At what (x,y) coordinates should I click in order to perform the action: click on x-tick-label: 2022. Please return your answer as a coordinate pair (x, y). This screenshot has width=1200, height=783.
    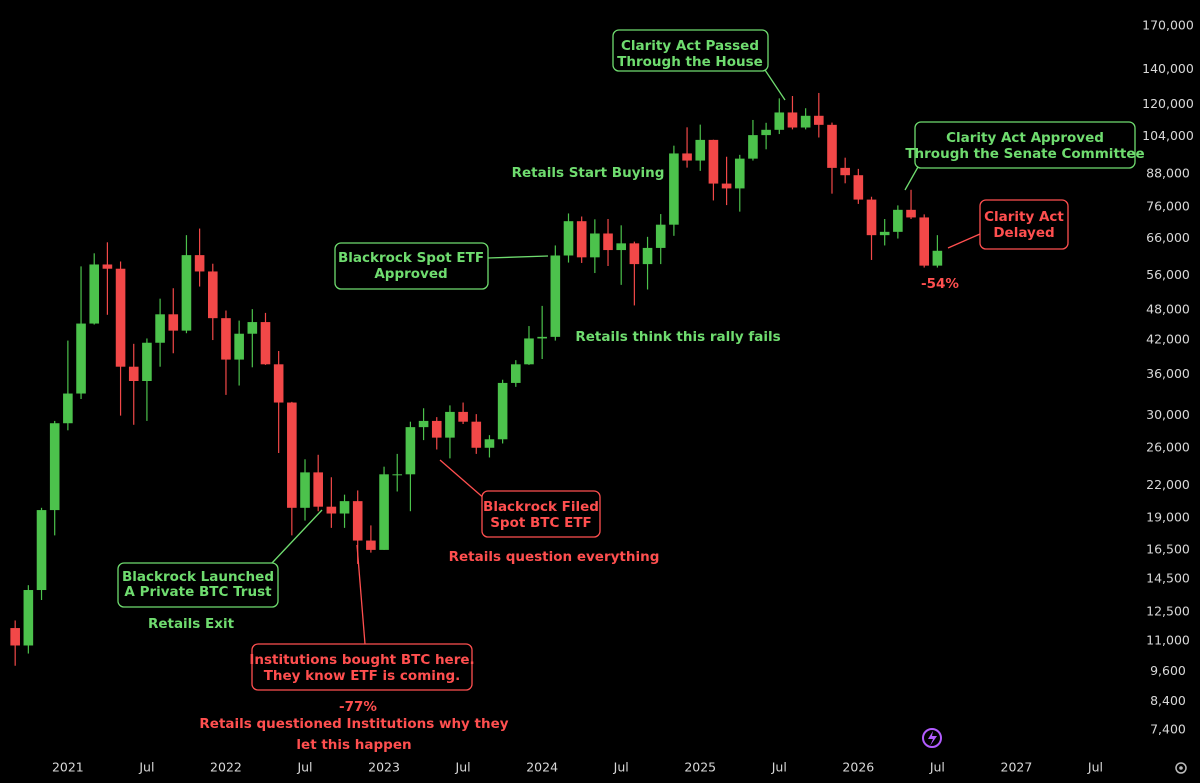
    Looking at the image, I should click on (226, 767).